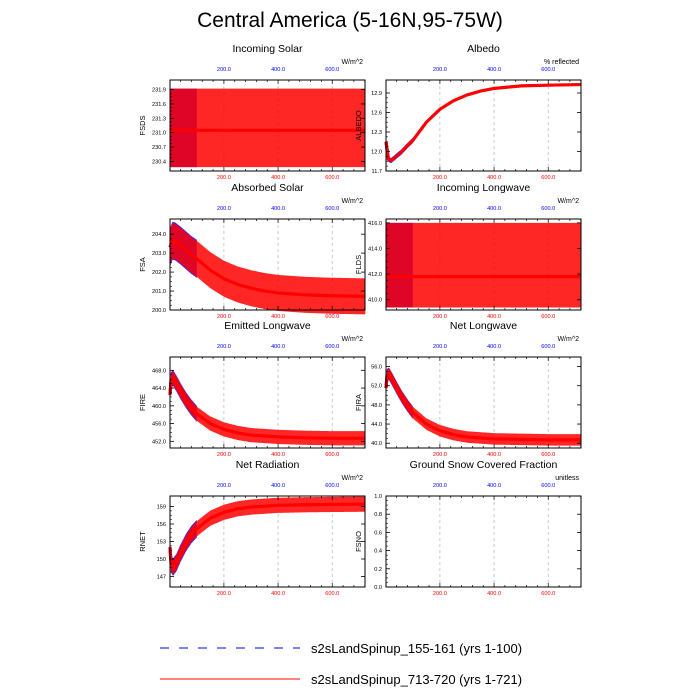  I want to click on legend-item: s2sLandSpinup_713-720 (yrs 1-721), so click(341, 679).